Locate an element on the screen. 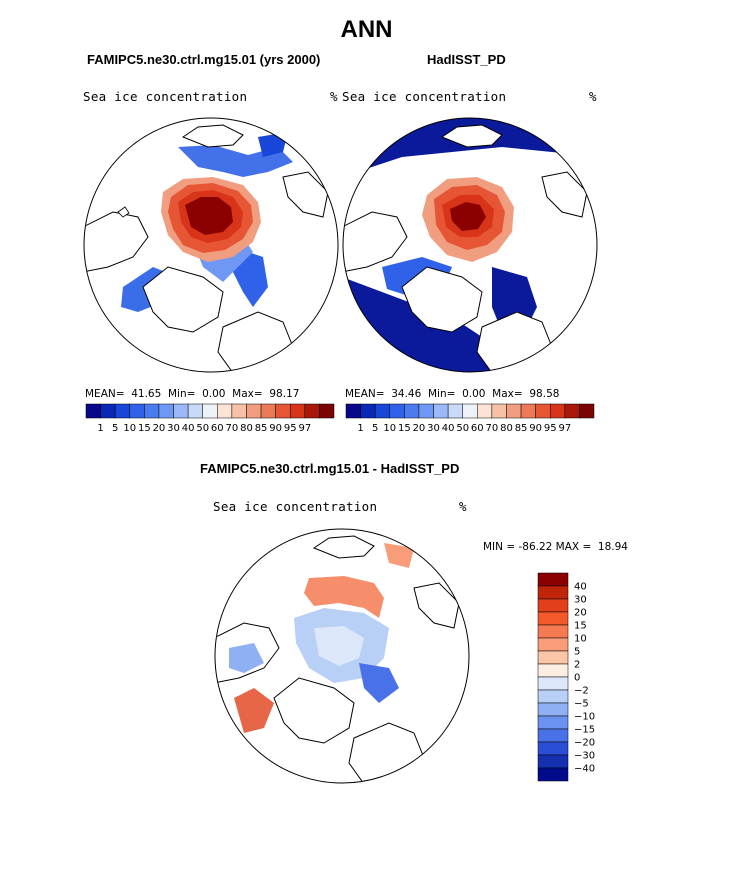 Image resolution: width=733 pixels, height=882 pixels. diff-colorbar-tick-label: 40 is located at coordinates (580, 587).